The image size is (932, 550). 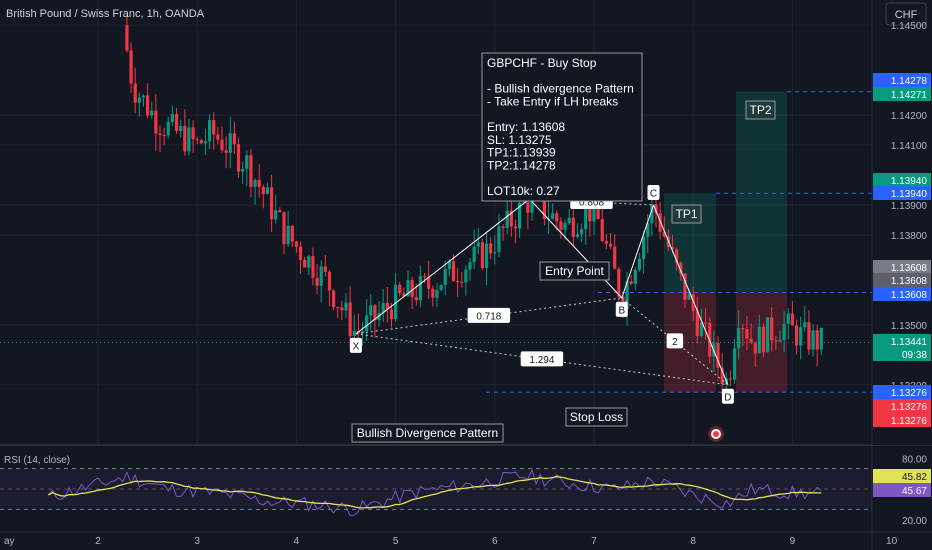 I want to click on stop-loss-text: Stop Loss, so click(x=596, y=417).